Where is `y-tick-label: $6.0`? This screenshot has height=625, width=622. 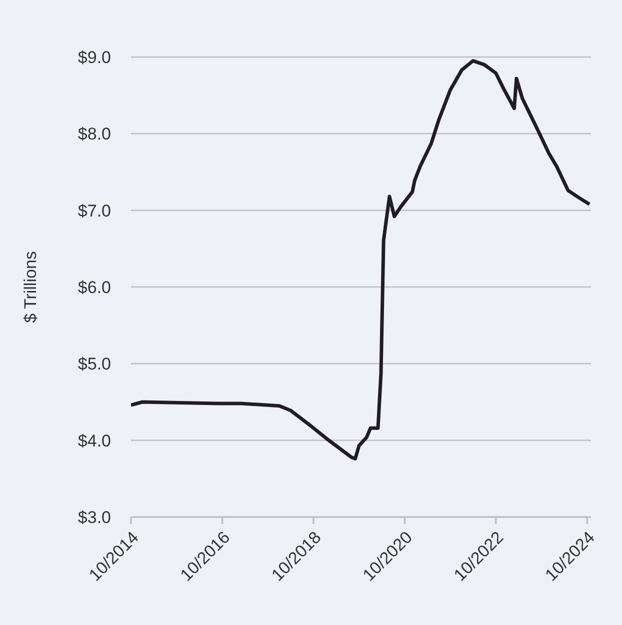
y-tick-label: $6.0 is located at coordinates (94, 288).